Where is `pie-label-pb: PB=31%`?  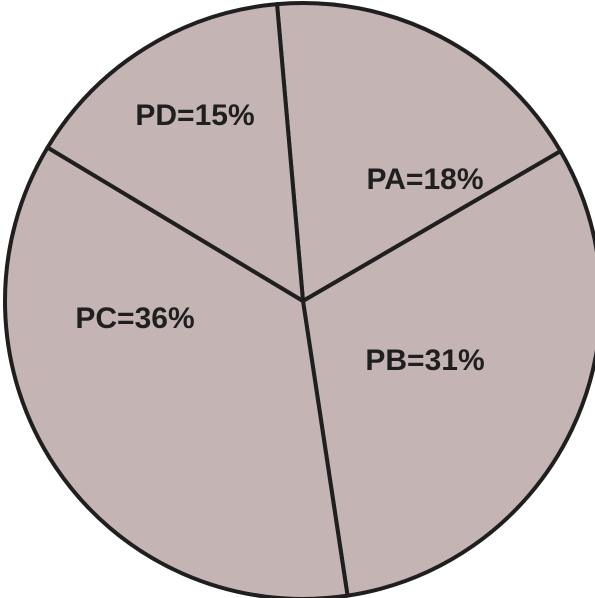
pie-label-pb: PB=31% is located at coordinates (424, 360).